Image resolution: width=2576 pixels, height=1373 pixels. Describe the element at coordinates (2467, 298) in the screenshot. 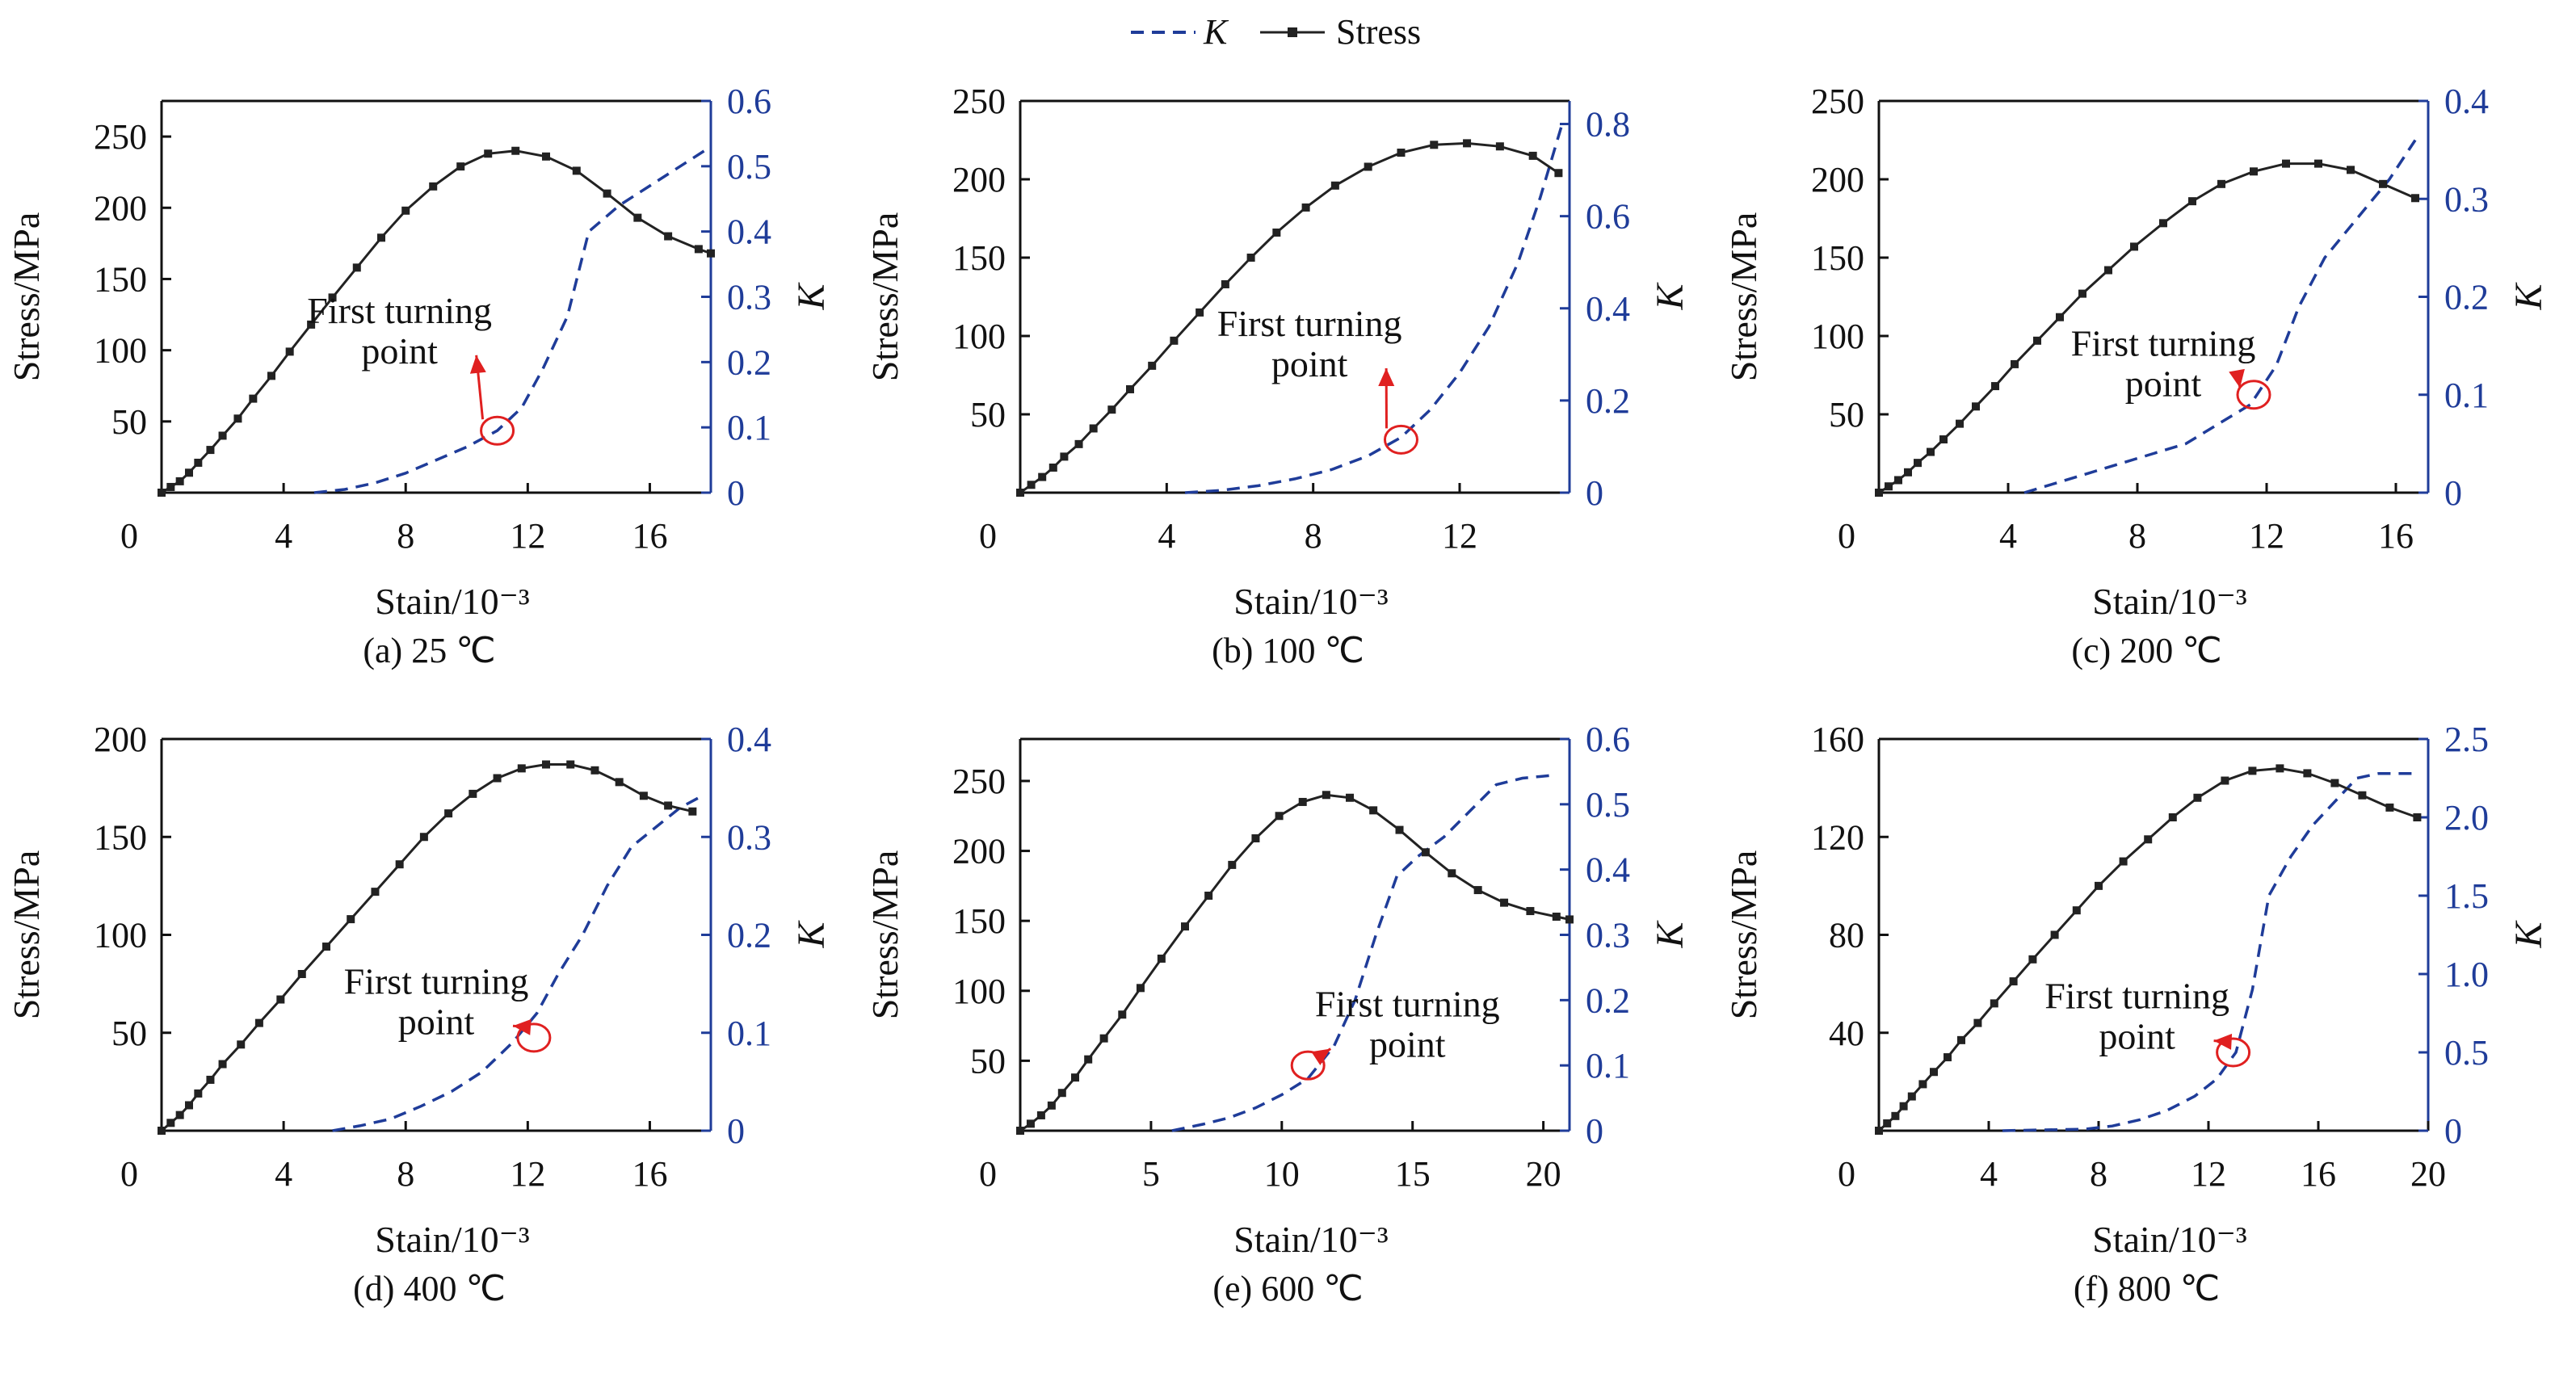

I see `y2-tick-label: 0.2` at that location.